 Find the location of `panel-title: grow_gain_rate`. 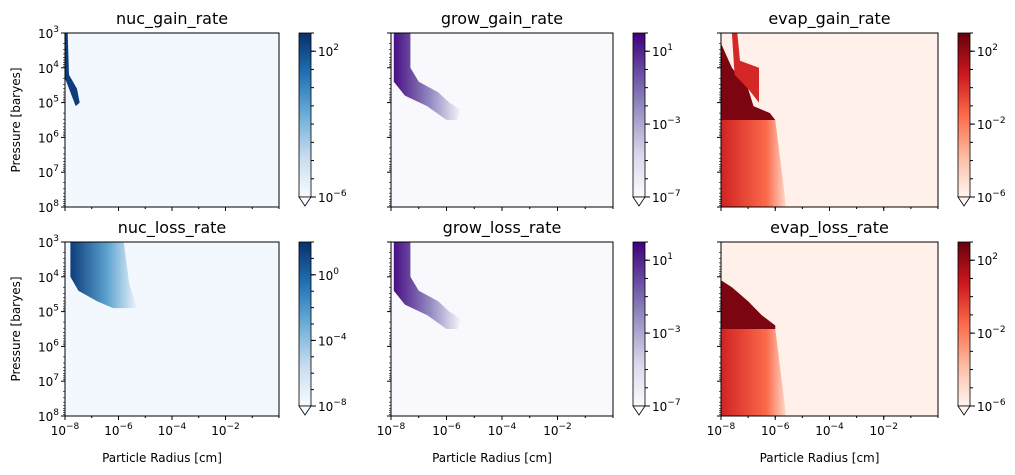

panel-title: grow_gain_rate is located at coordinates (502, 19).